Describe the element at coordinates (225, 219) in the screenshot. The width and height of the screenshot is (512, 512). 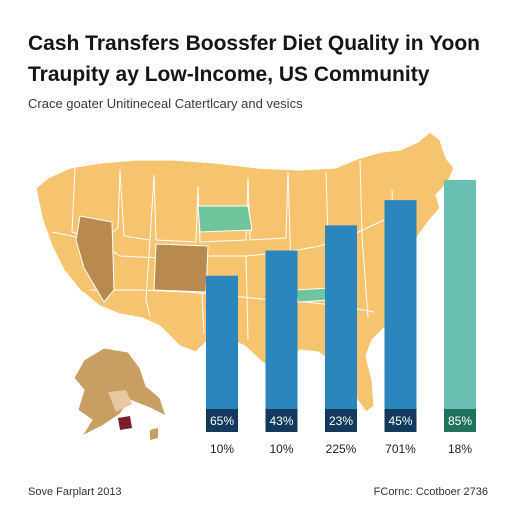
I see `map-highlight-state-south-dakota` at that location.